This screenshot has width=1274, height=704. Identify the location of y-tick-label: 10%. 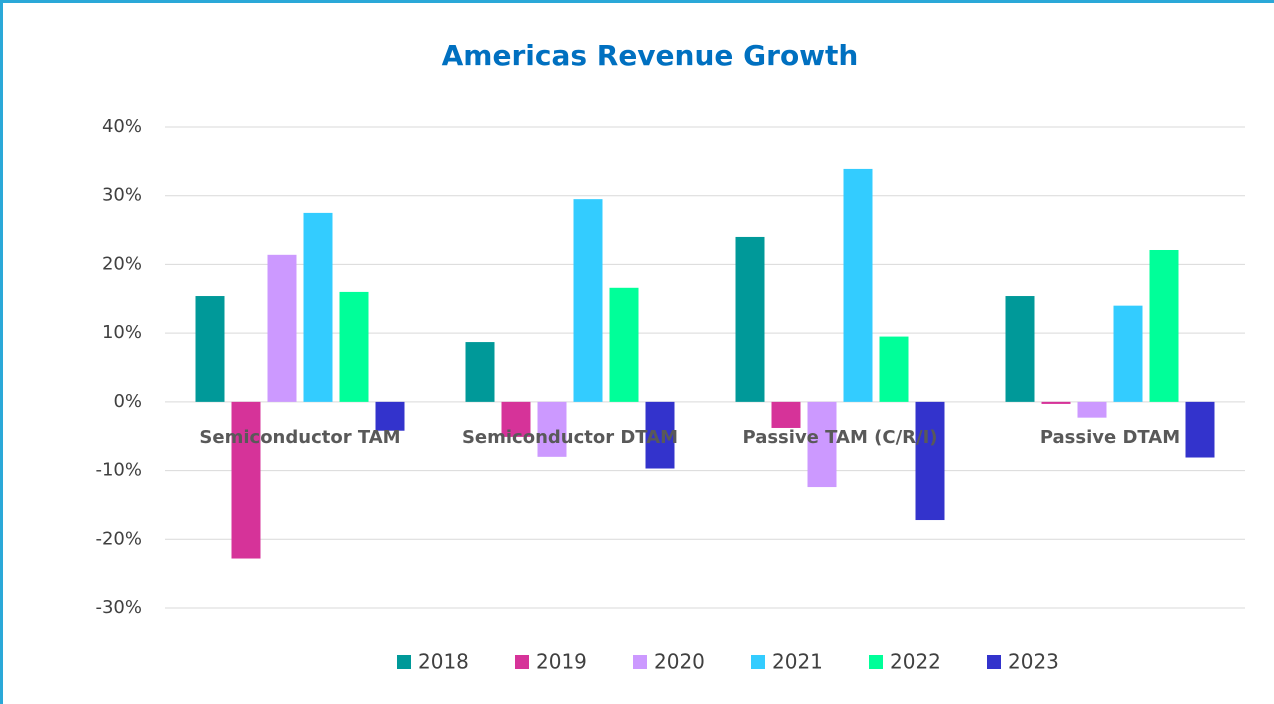
(122, 332).